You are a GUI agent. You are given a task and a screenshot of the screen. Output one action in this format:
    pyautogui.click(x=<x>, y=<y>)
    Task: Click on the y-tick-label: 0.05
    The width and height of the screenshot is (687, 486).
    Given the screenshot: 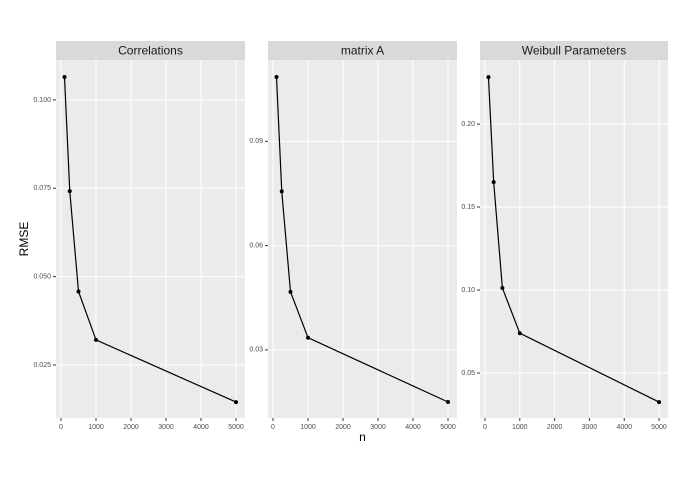 What is the action you would take?
    pyautogui.click(x=468, y=373)
    